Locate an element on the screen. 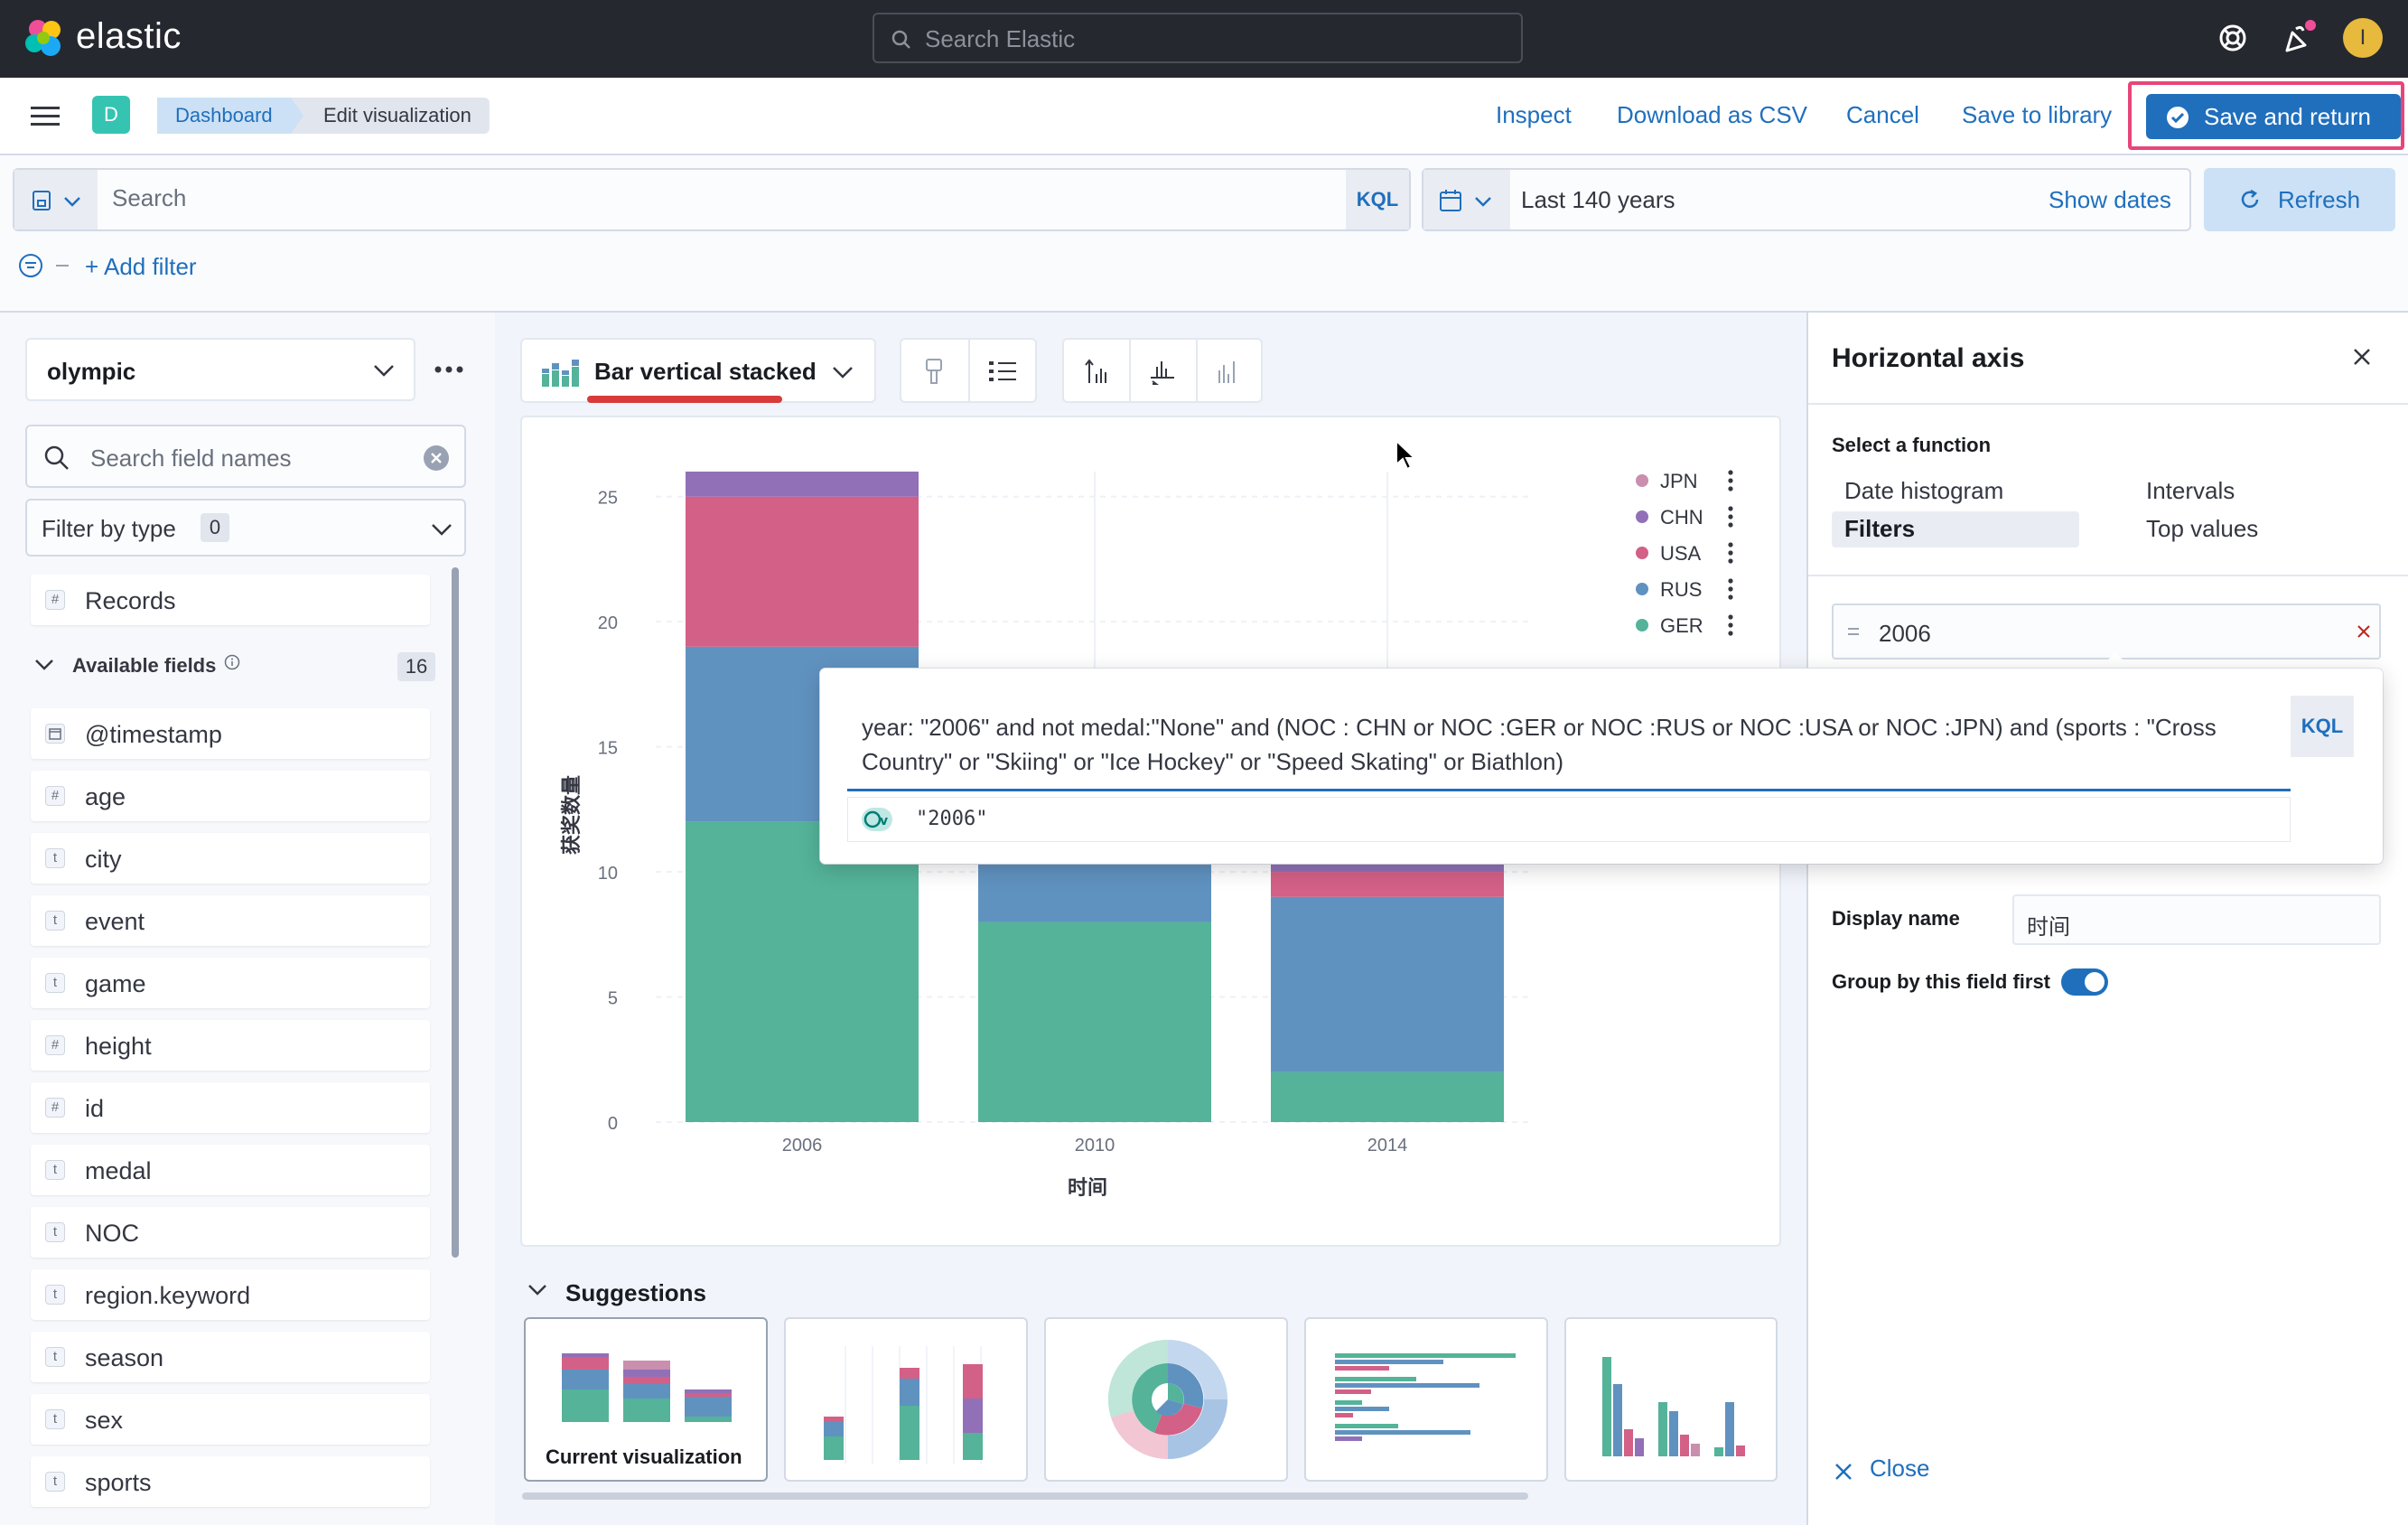  filter-options-icon is located at coordinates (44, 265).